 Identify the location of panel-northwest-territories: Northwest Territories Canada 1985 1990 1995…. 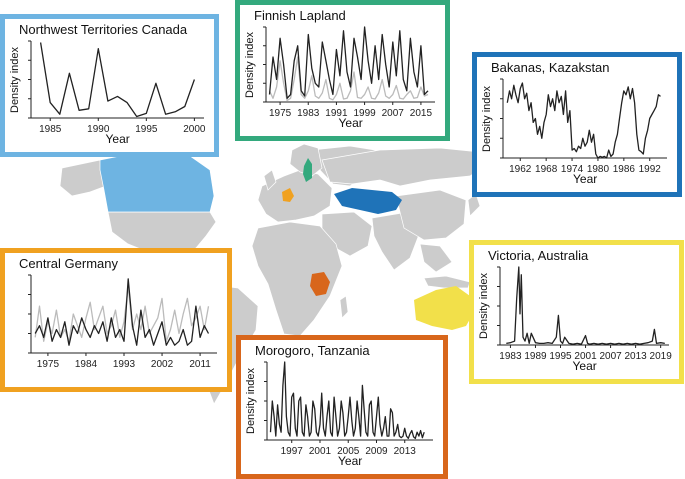
(109, 85).